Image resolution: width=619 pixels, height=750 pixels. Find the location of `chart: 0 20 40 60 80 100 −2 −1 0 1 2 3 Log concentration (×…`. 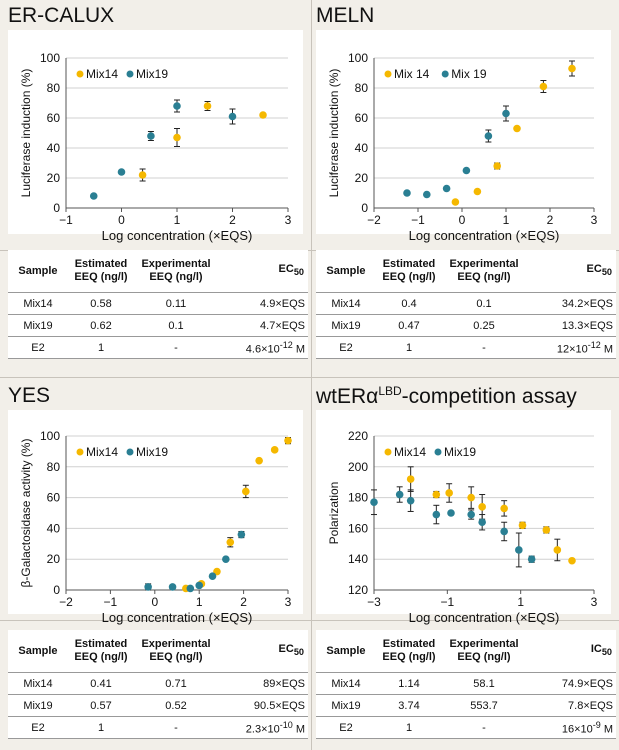

chart: 0 20 40 60 80 100 −2 −1 0 1 2 3 Log concentration (×… is located at coordinates (155, 517).